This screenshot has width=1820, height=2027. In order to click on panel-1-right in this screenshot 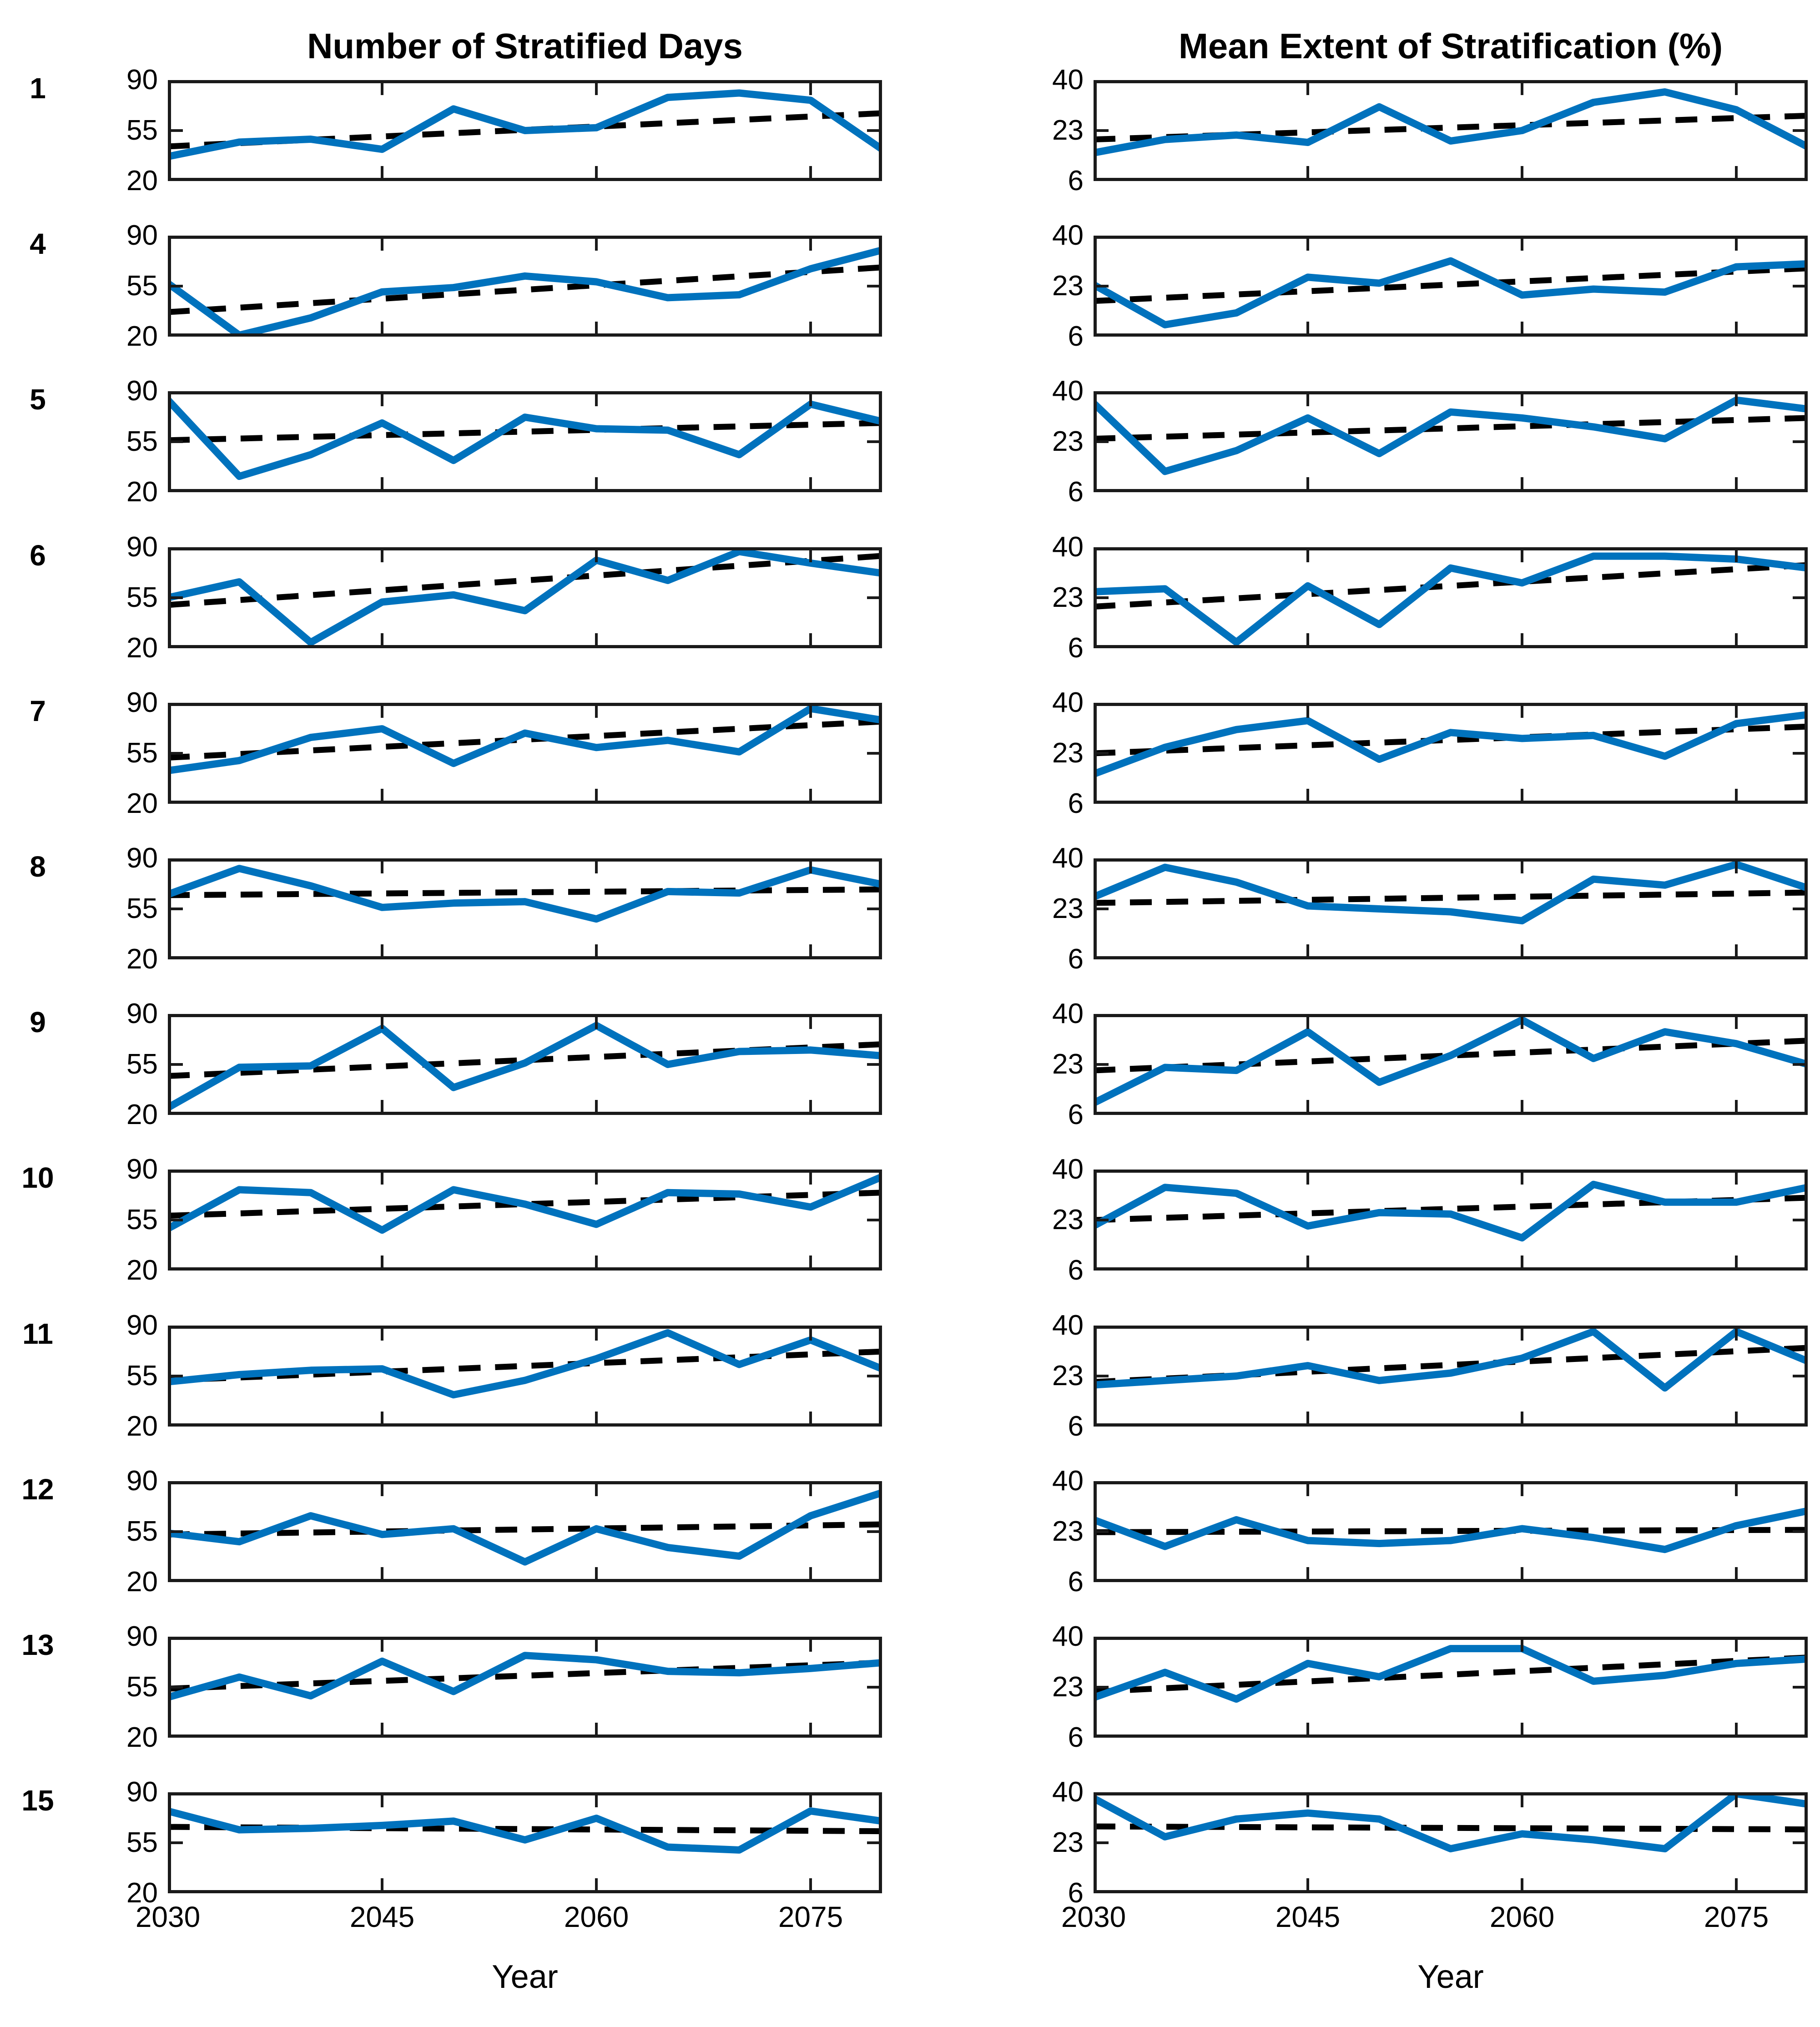, I will do `click(1451, 130)`.